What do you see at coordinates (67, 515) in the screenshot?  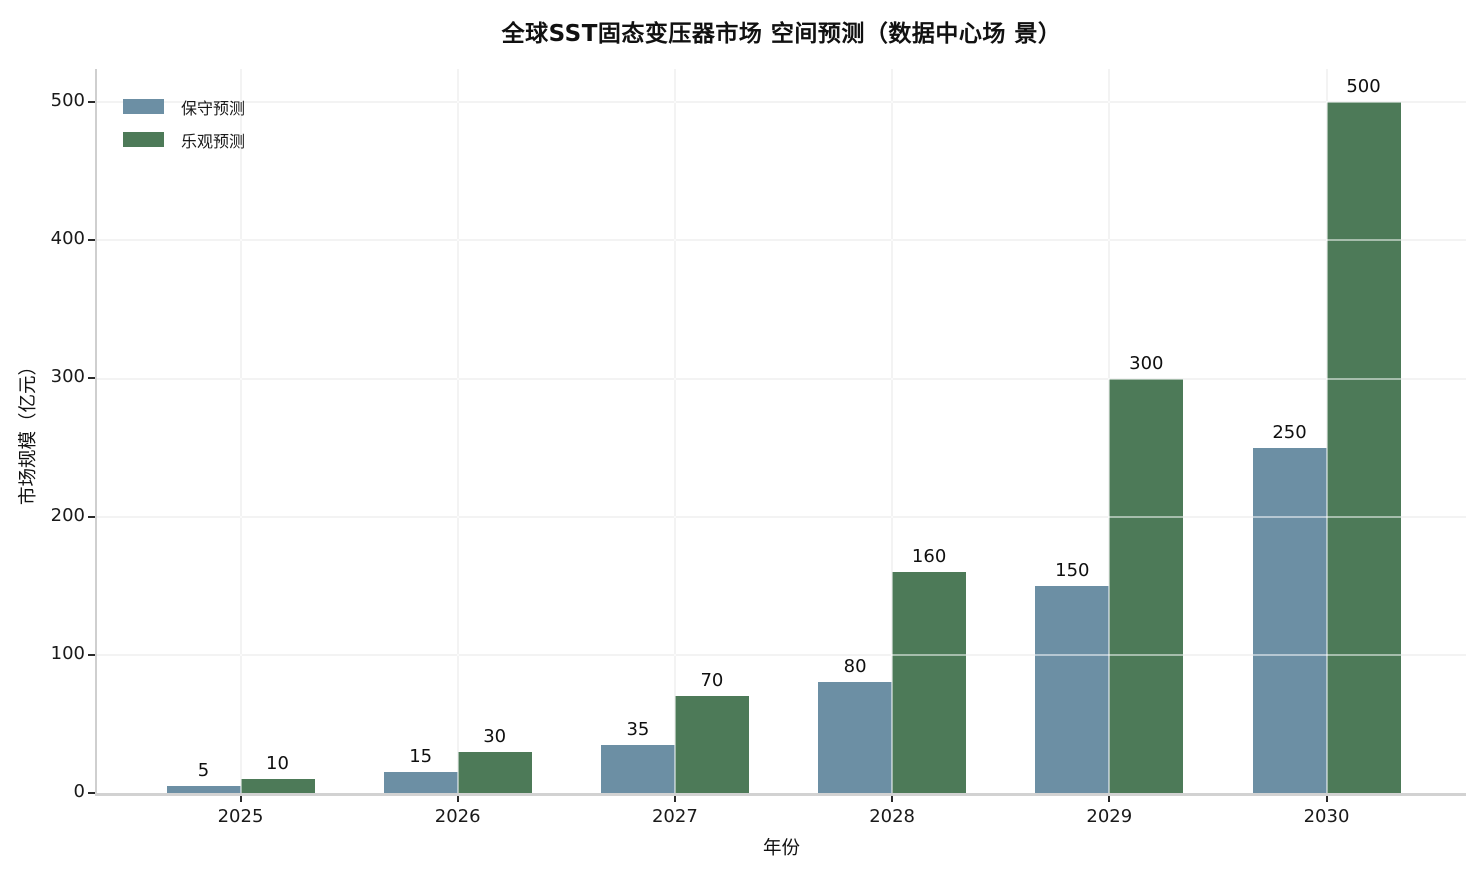 I see `y-tick-label: 200` at bounding box center [67, 515].